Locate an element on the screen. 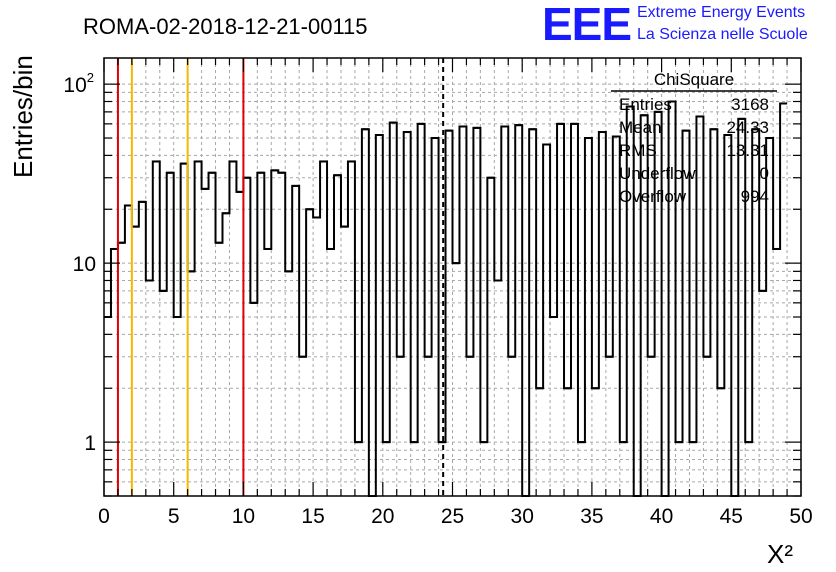  eee-logo-line1: Extreme Energy Events is located at coordinates (721, 12).